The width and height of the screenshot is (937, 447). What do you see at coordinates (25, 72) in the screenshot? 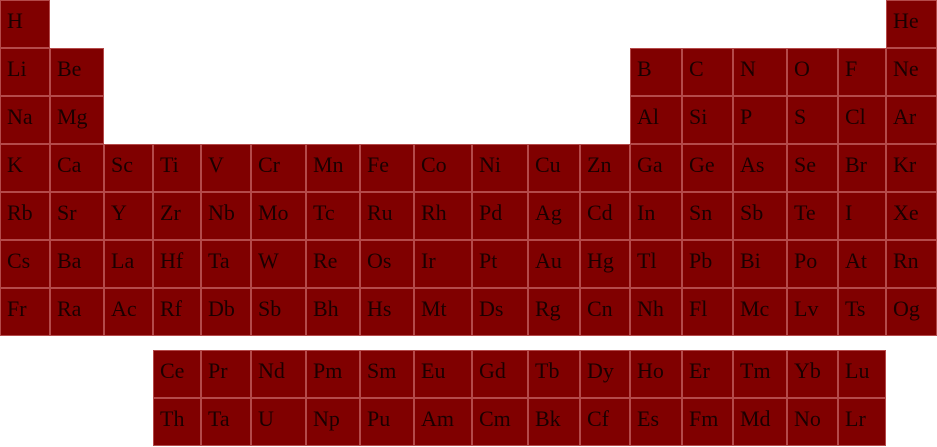
I see `element-cell-li: Li` at bounding box center [25, 72].